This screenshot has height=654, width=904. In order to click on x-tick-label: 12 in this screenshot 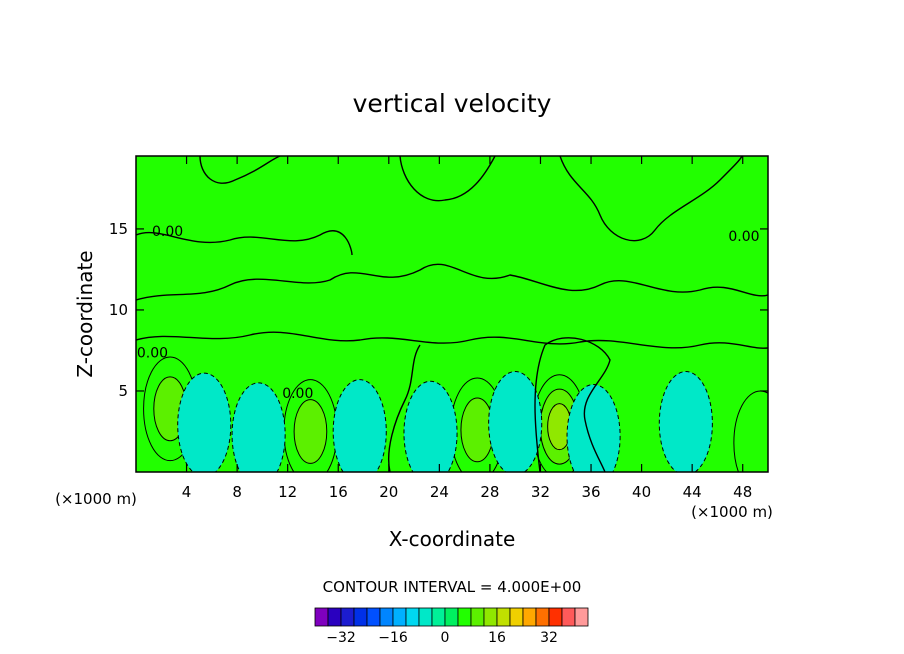, I will do `click(287, 492)`.